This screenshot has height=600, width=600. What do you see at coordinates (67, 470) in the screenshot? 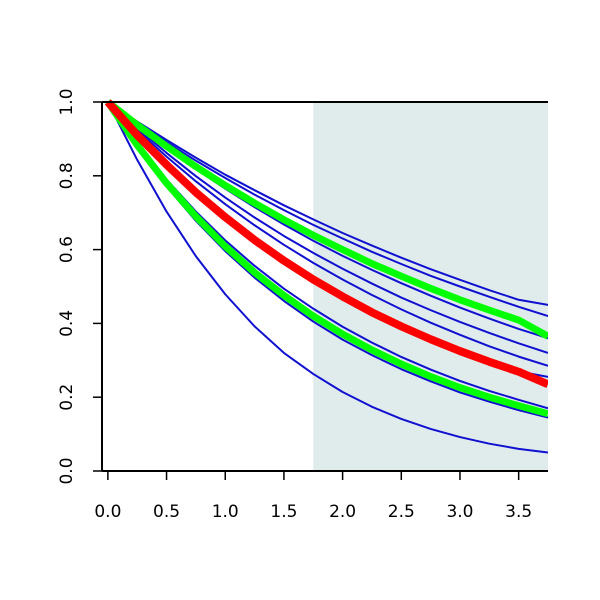
I see `y-tick-label-0: 0.0` at bounding box center [67, 470].